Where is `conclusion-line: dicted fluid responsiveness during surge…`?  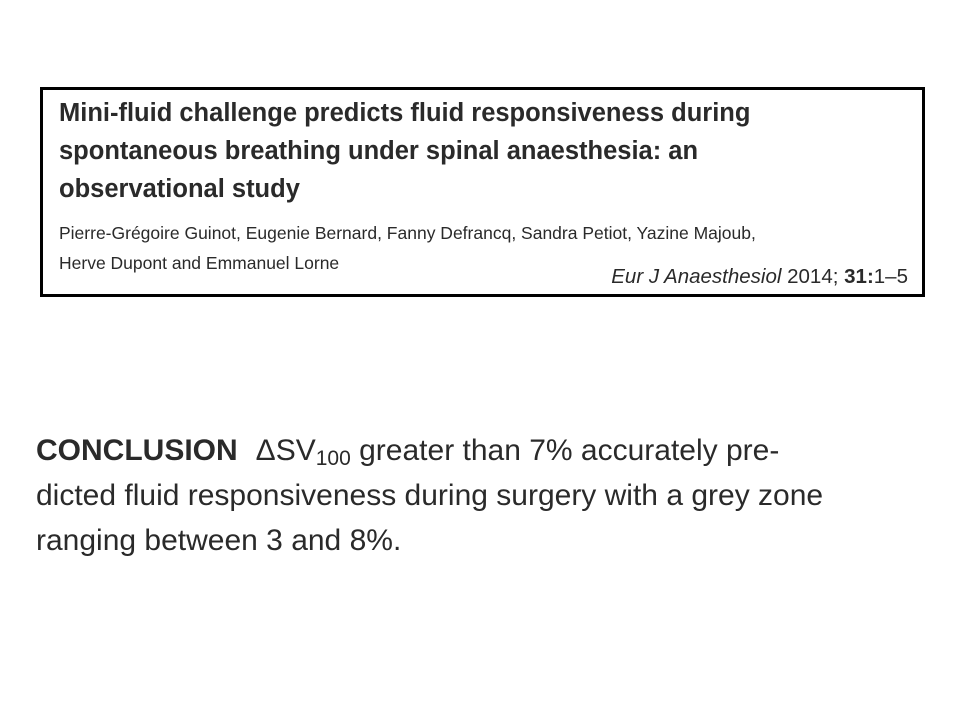 conclusion-line: dicted fluid responsiveness during surge… is located at coordinates (430, 495).